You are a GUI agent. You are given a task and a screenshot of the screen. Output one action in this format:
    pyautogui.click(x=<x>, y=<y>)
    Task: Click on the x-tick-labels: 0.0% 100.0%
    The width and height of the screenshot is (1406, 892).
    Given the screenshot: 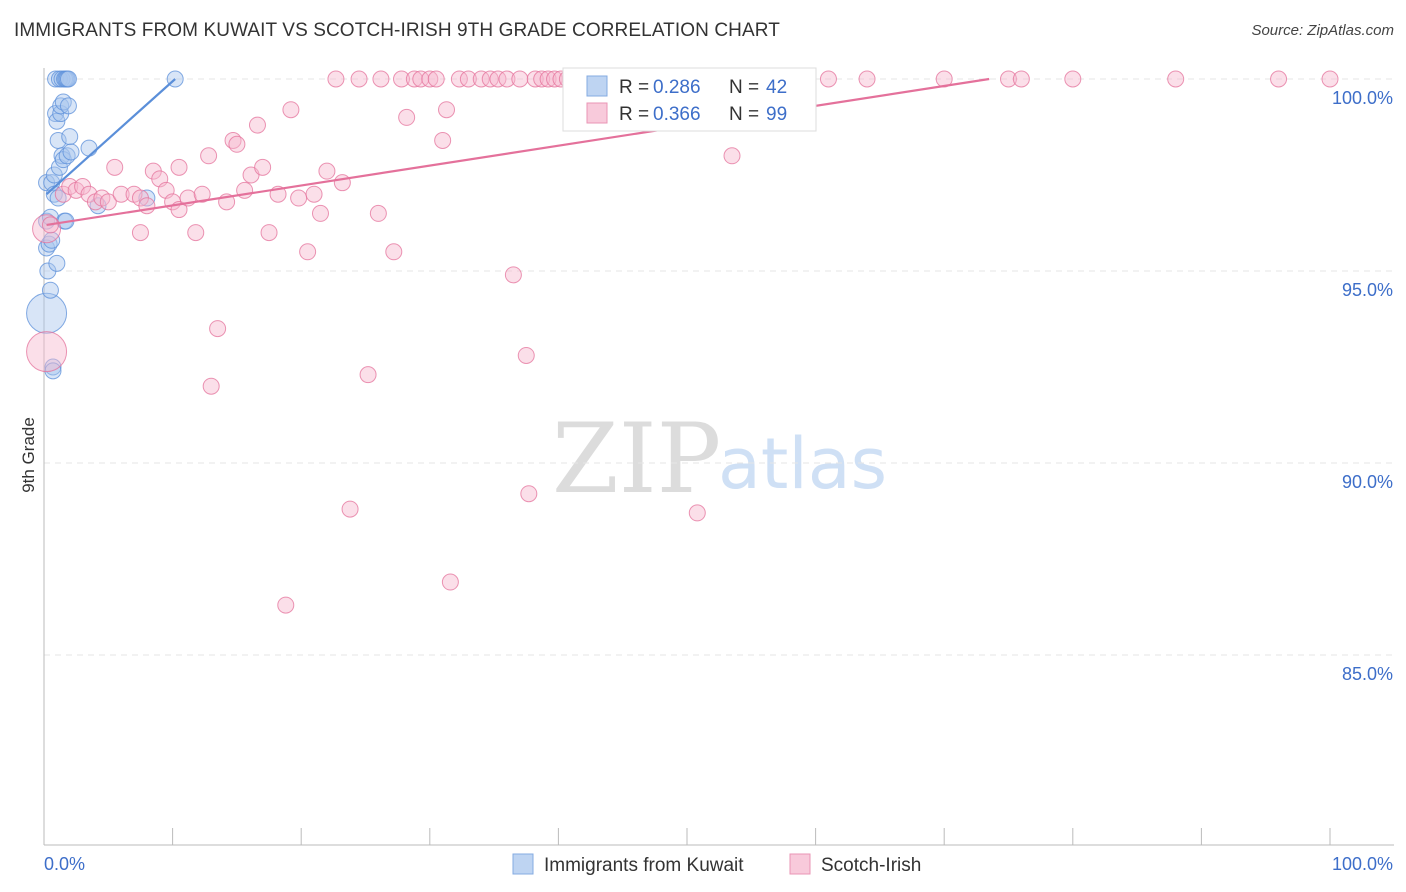 What is the action you would take?
    pyautogui.click(x=718, y=864)
    